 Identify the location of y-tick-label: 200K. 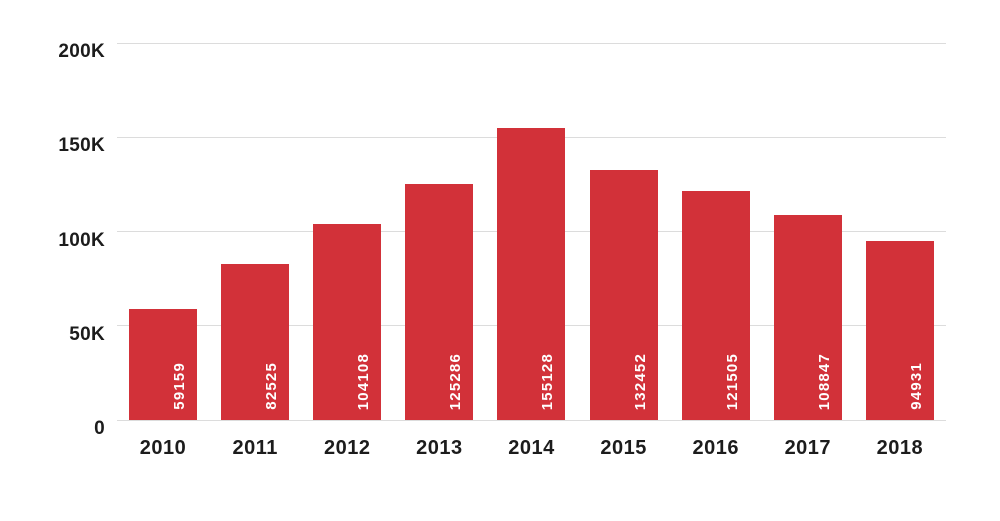
(81, 51).